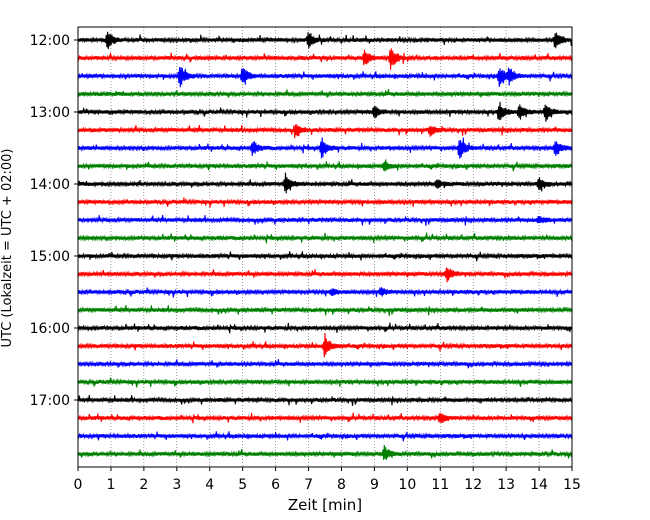  Describe the element at coordinates (275, 485) in the screenshot. I see `x-tick-label: 6` at that location.